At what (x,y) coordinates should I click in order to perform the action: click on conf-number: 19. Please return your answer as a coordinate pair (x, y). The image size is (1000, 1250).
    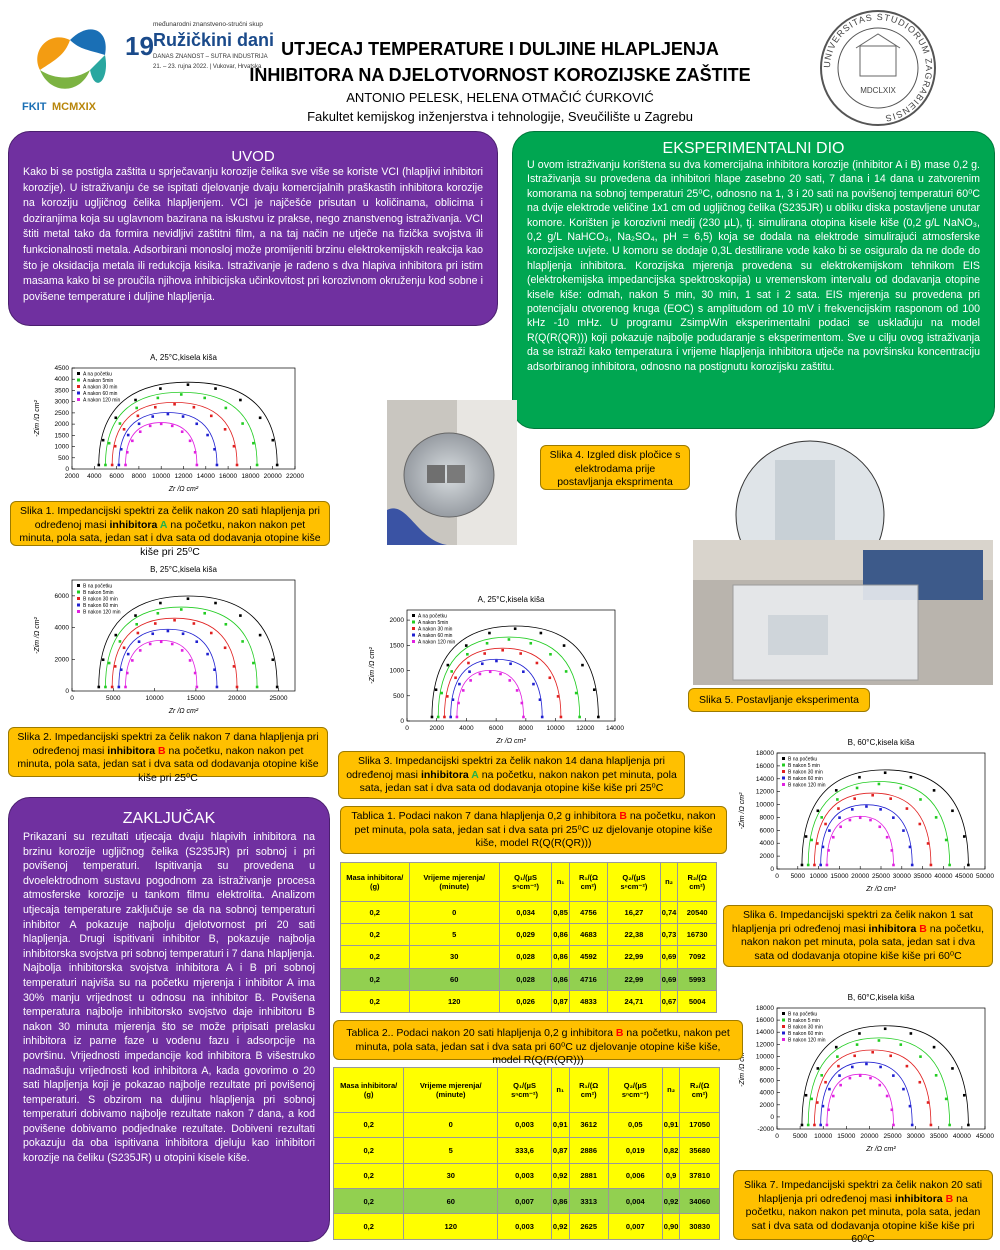
    Looking at the image, I should click on (139, 46).